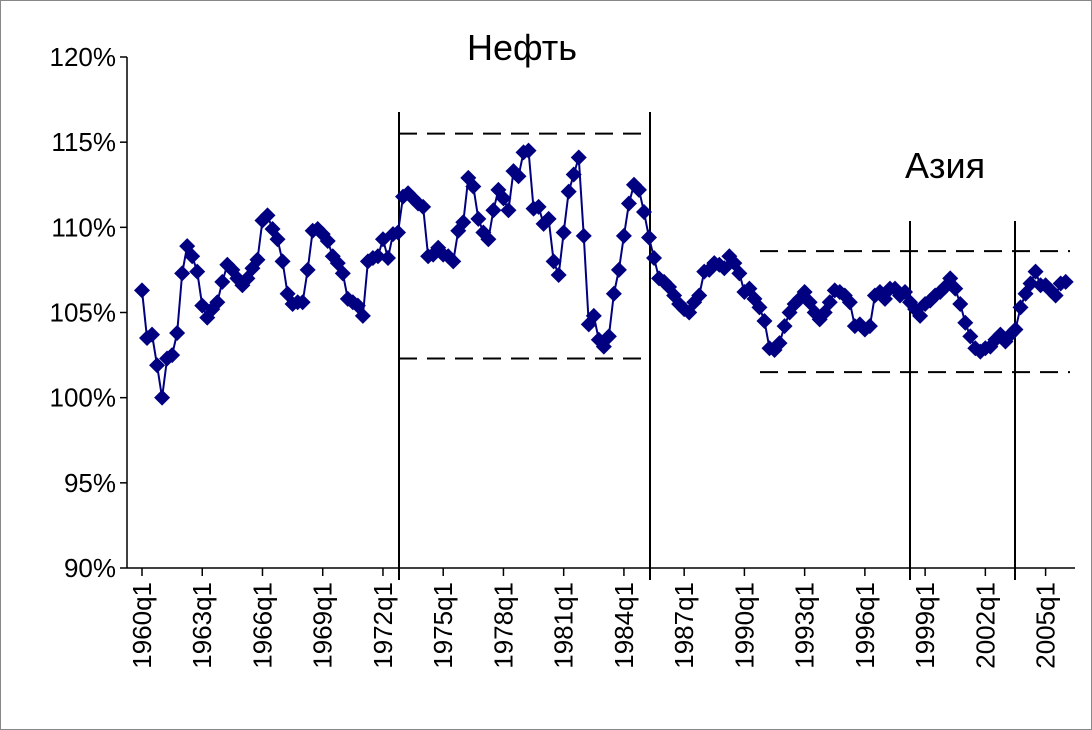  Describe the element at coordinates (564, 625) in the screenshot. I see `x-tick-label: 1981q1` at that location.